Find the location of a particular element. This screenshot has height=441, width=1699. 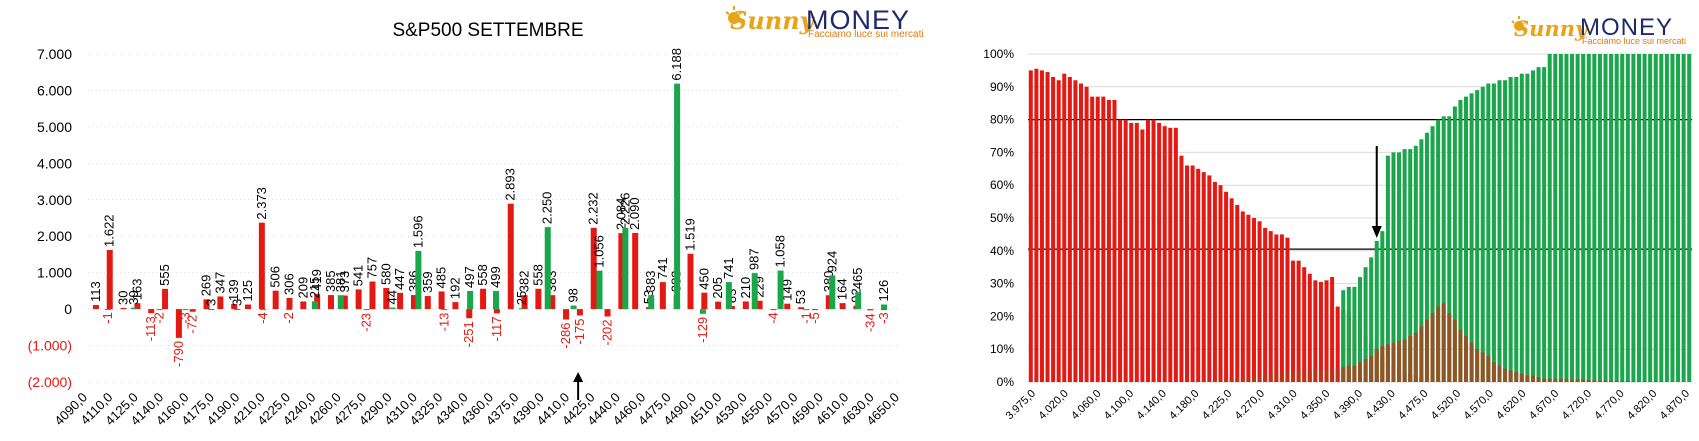

data-label: 497 is located at coordinates (469, 277).